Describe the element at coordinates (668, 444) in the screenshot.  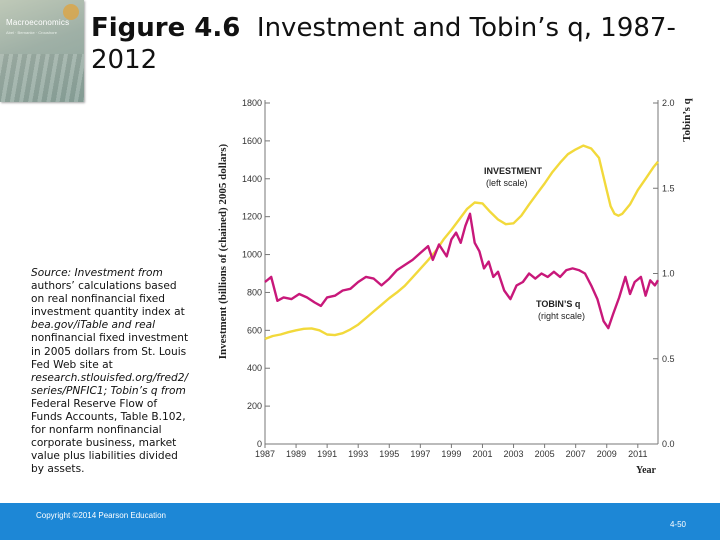
I see `y-right-tick-label: 0.0` at that location.